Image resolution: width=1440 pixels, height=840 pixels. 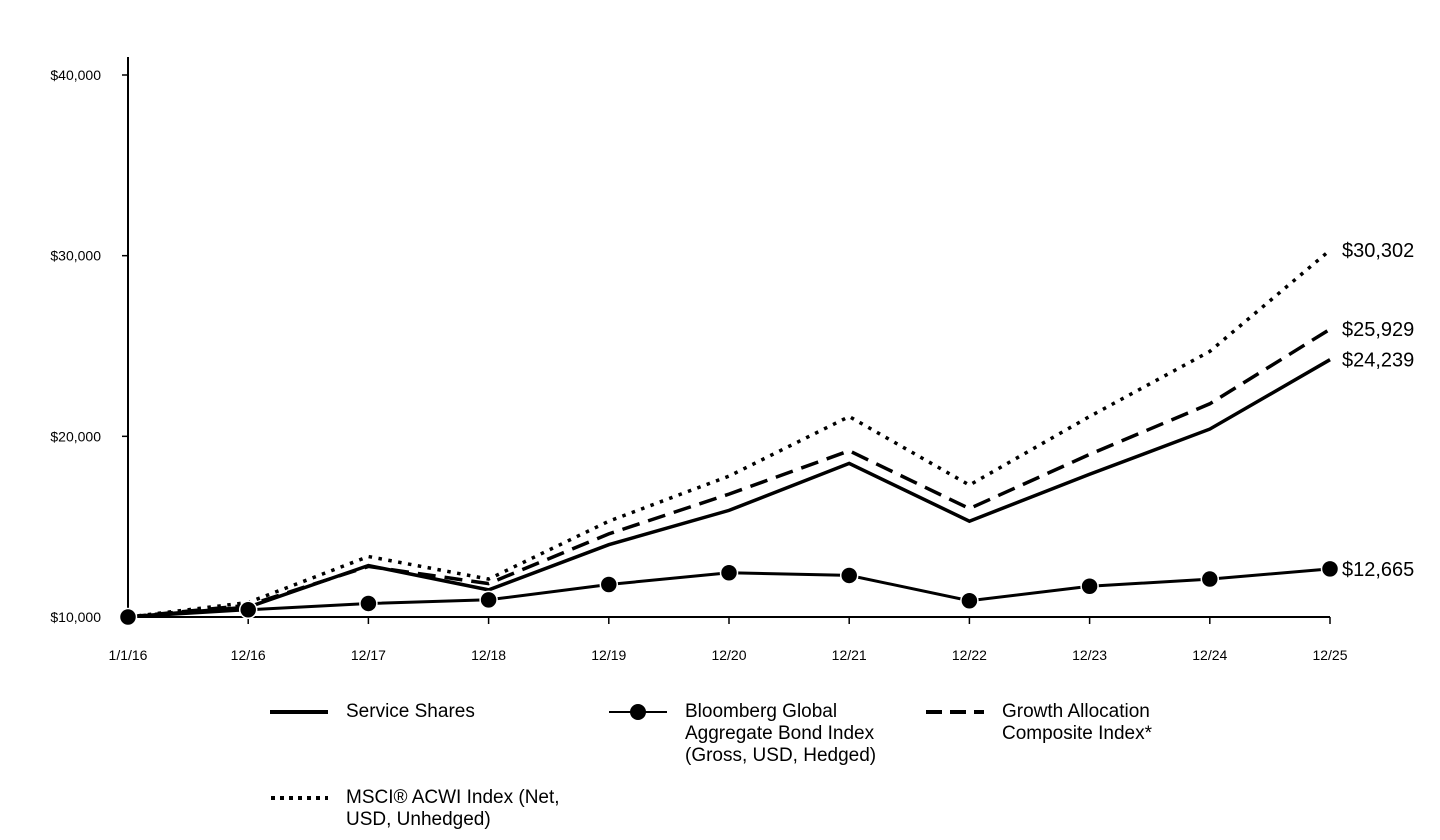 What do you see at coordinates (75, 75) in the screenshot?
I see `y-tick-label: $40,000` at bounding box center [75, 75].